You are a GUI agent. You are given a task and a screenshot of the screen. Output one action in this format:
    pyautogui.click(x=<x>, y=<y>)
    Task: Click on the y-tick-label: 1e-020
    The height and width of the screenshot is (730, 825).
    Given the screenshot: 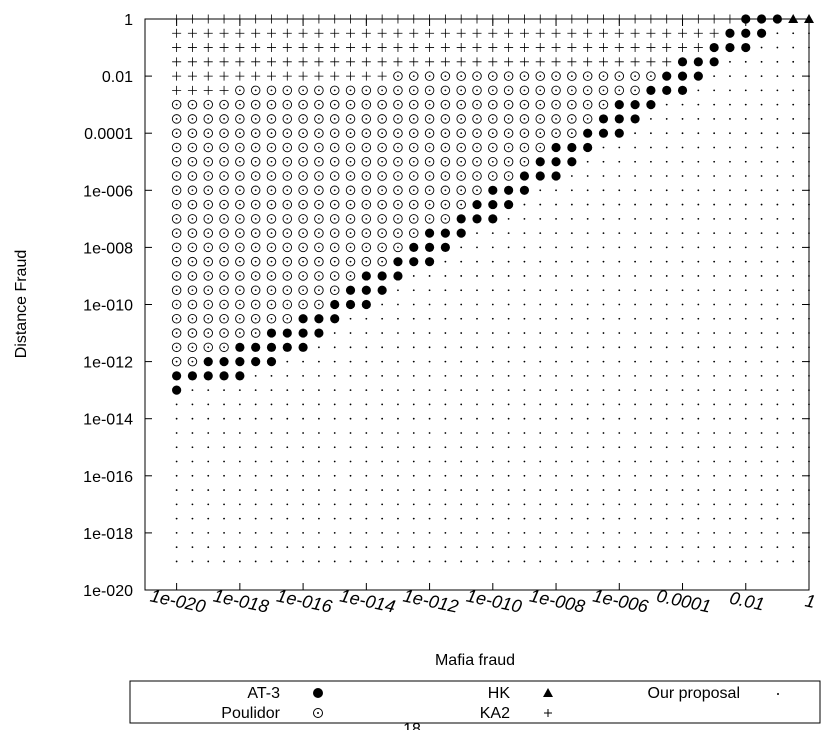 What is the action you would take?
    pyautogui.click(x=108, y=591)
    